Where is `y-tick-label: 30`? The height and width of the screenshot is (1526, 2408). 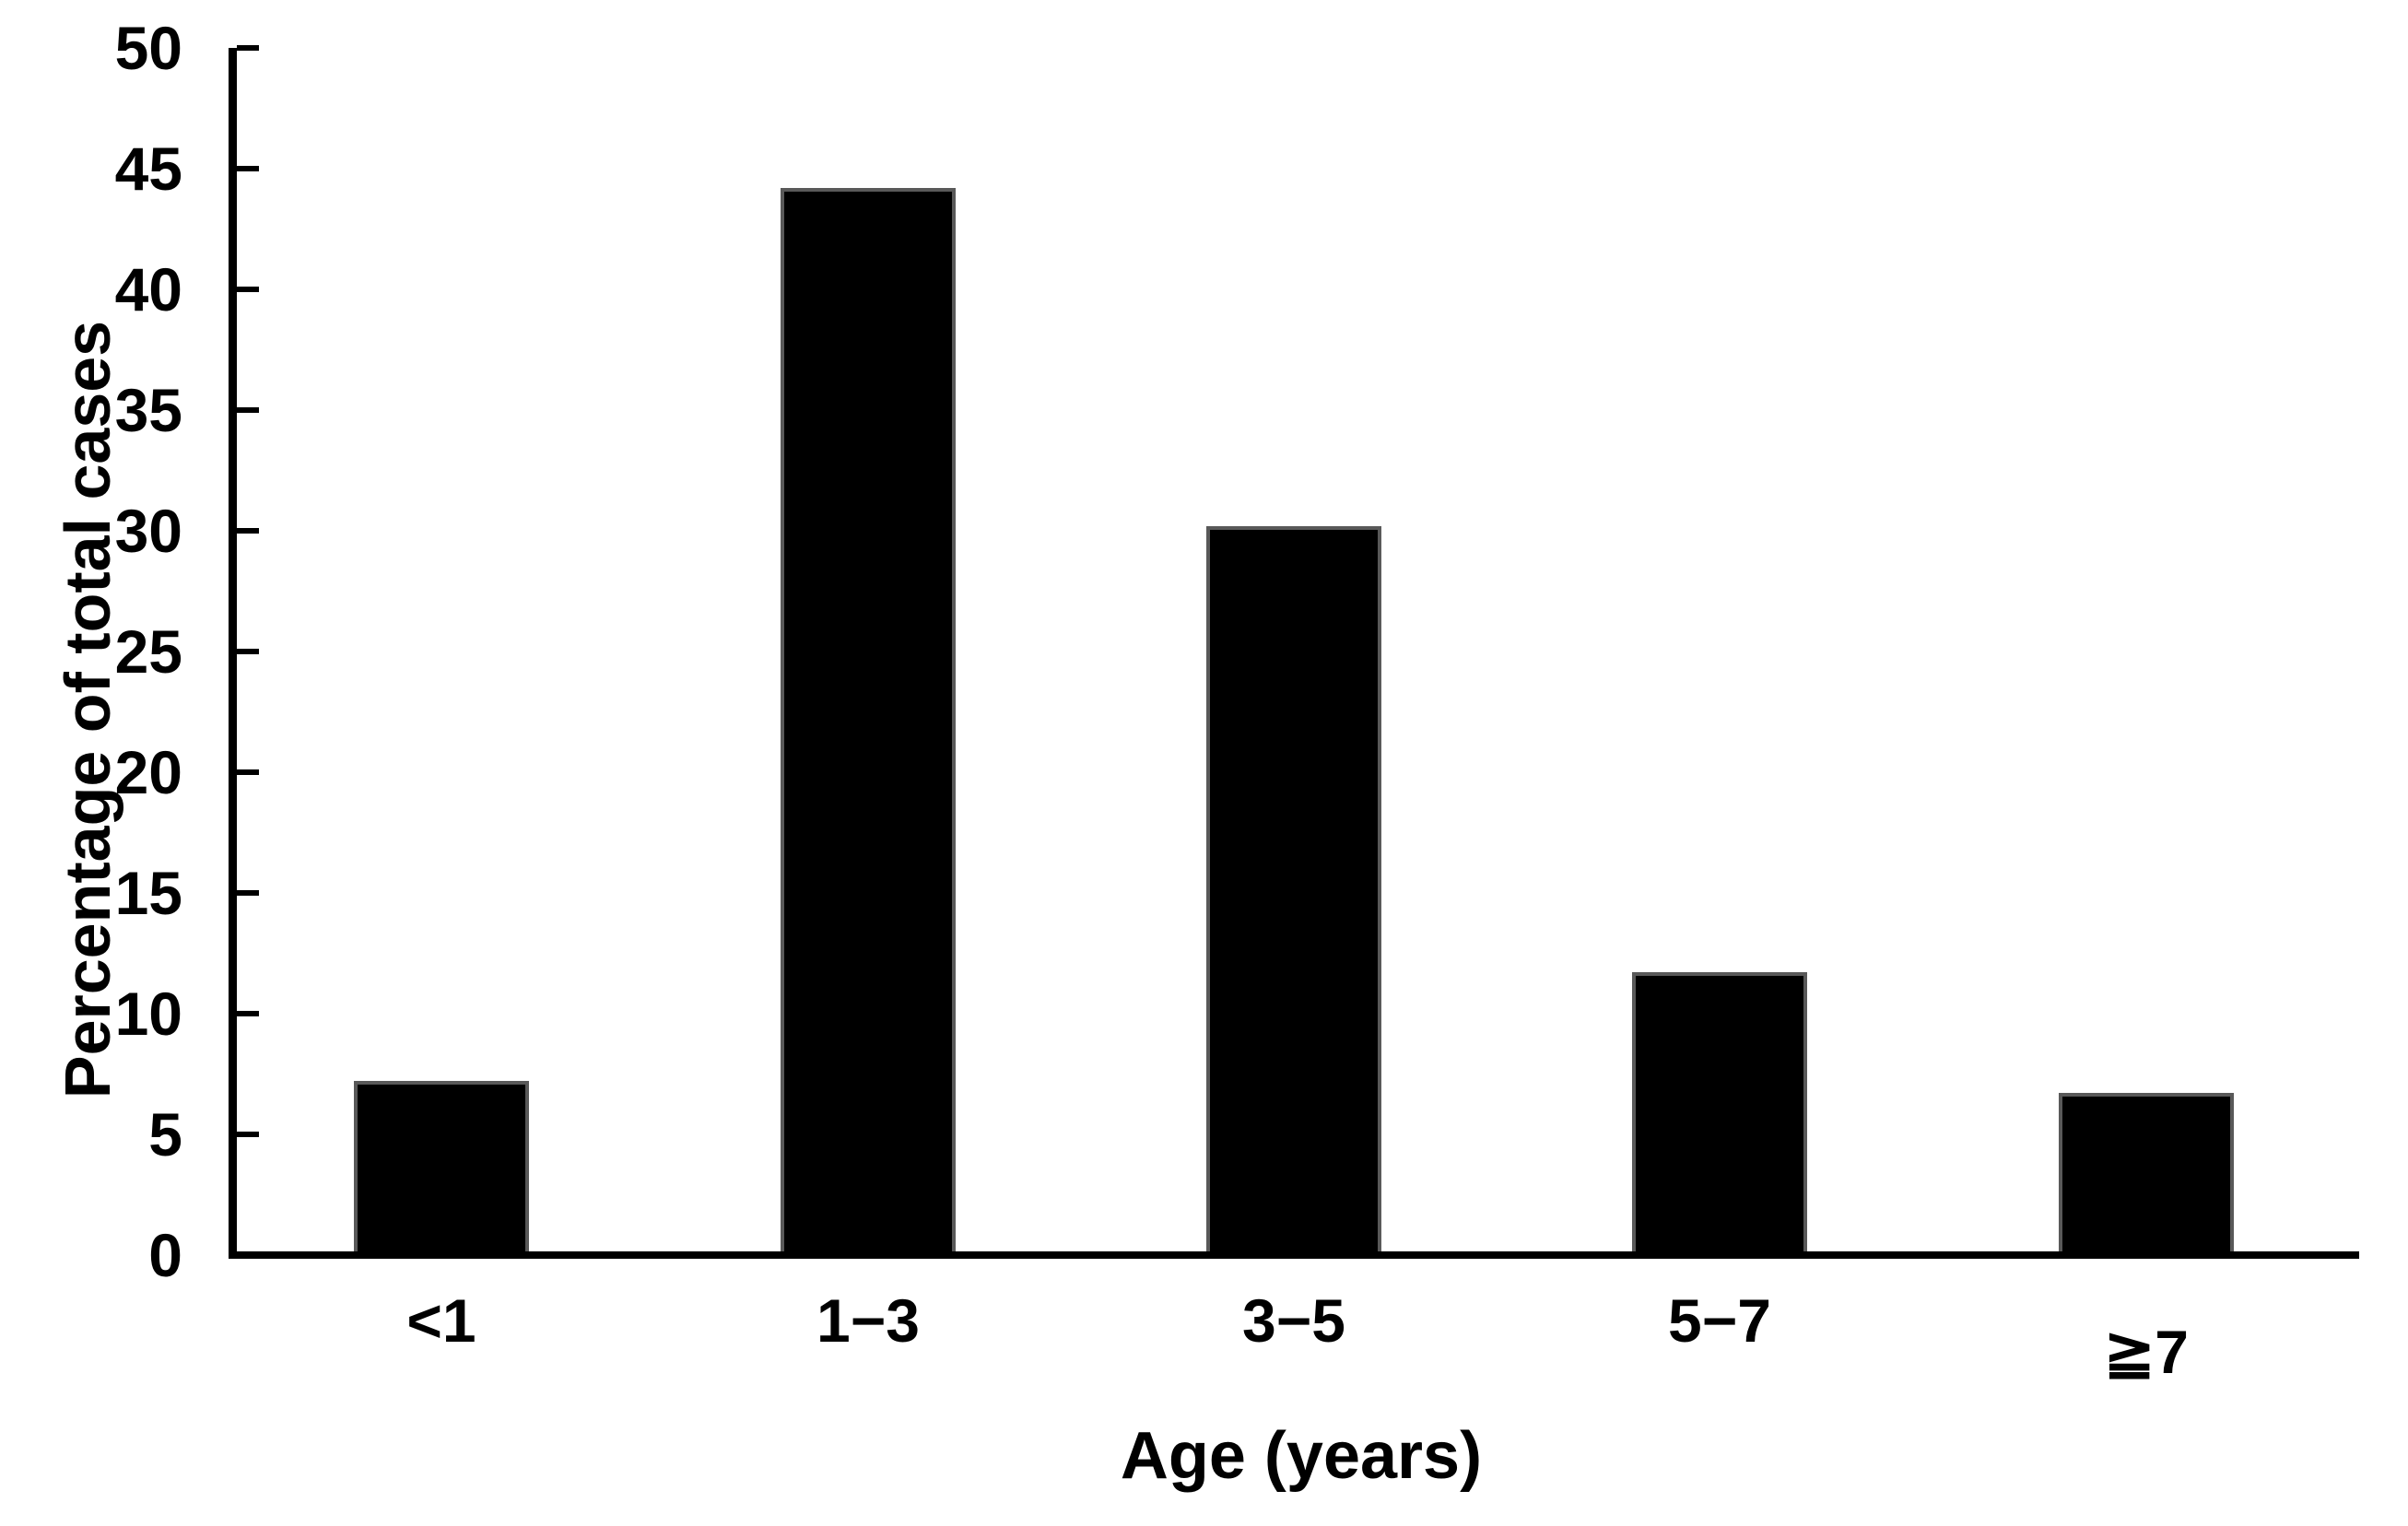
y-tick-label: 30 is located at coordinates (148, 531).